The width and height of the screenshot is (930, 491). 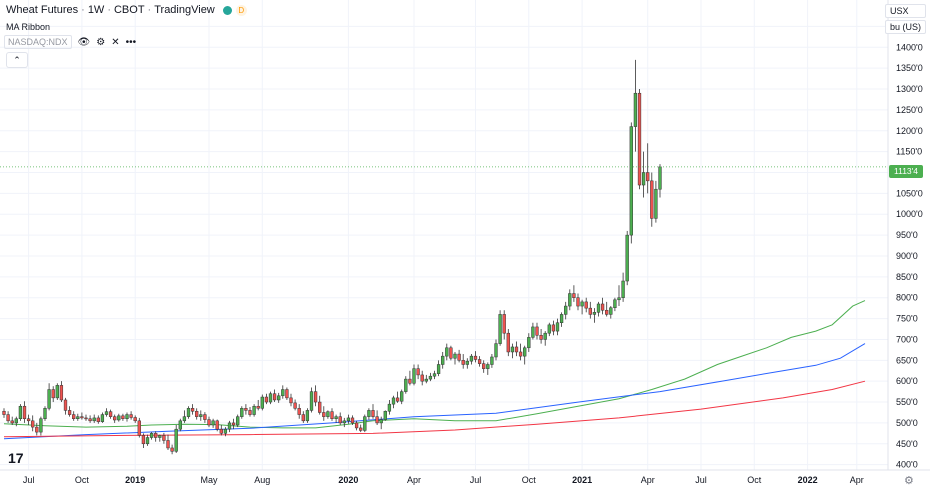 I want to click on last-price-tag: 1113'4, so click(x=906, y=171).